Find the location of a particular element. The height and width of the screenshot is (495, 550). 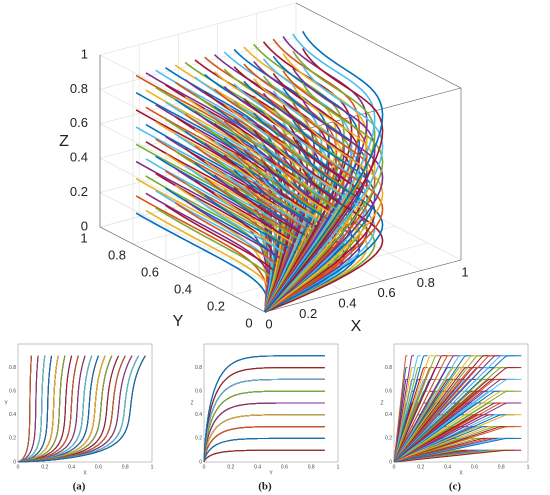

panel-caption: (c) is located at coordinates (455, 487).